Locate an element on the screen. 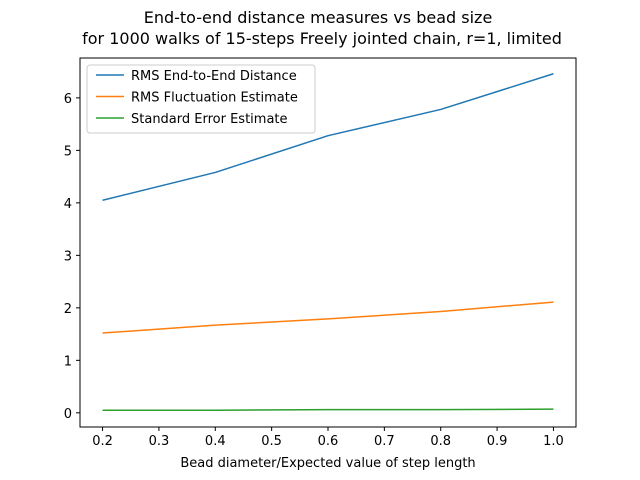  y-tick-label: 2 is located at coordinates (68, 309).